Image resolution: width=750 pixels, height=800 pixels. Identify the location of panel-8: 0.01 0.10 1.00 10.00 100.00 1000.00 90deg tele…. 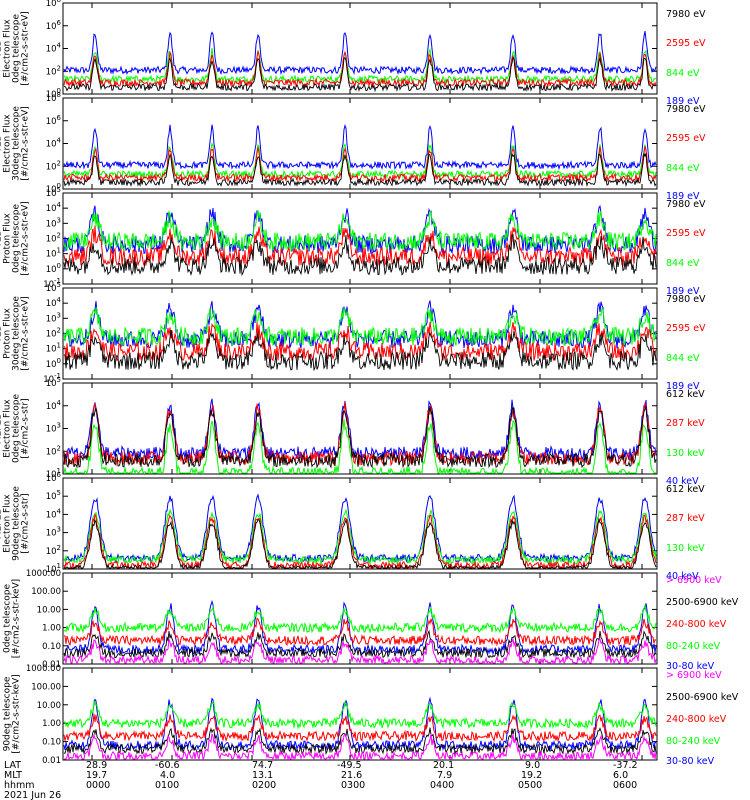
(371, 715).